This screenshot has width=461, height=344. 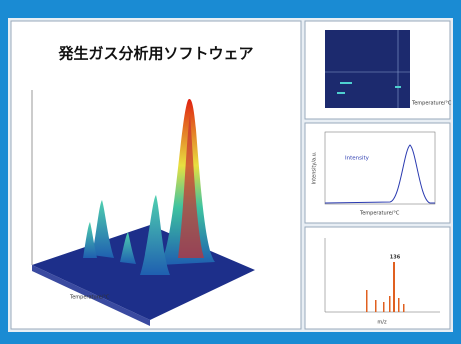 I want to click on spectrum-peak-label: 136, so click(x=395, y=258).